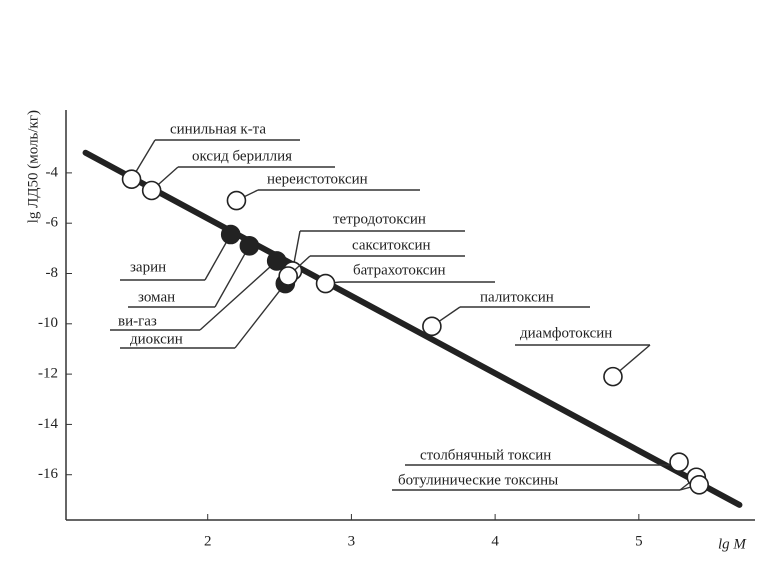  I want to click on point-label: столбнячный токсин, so click(485, 455).